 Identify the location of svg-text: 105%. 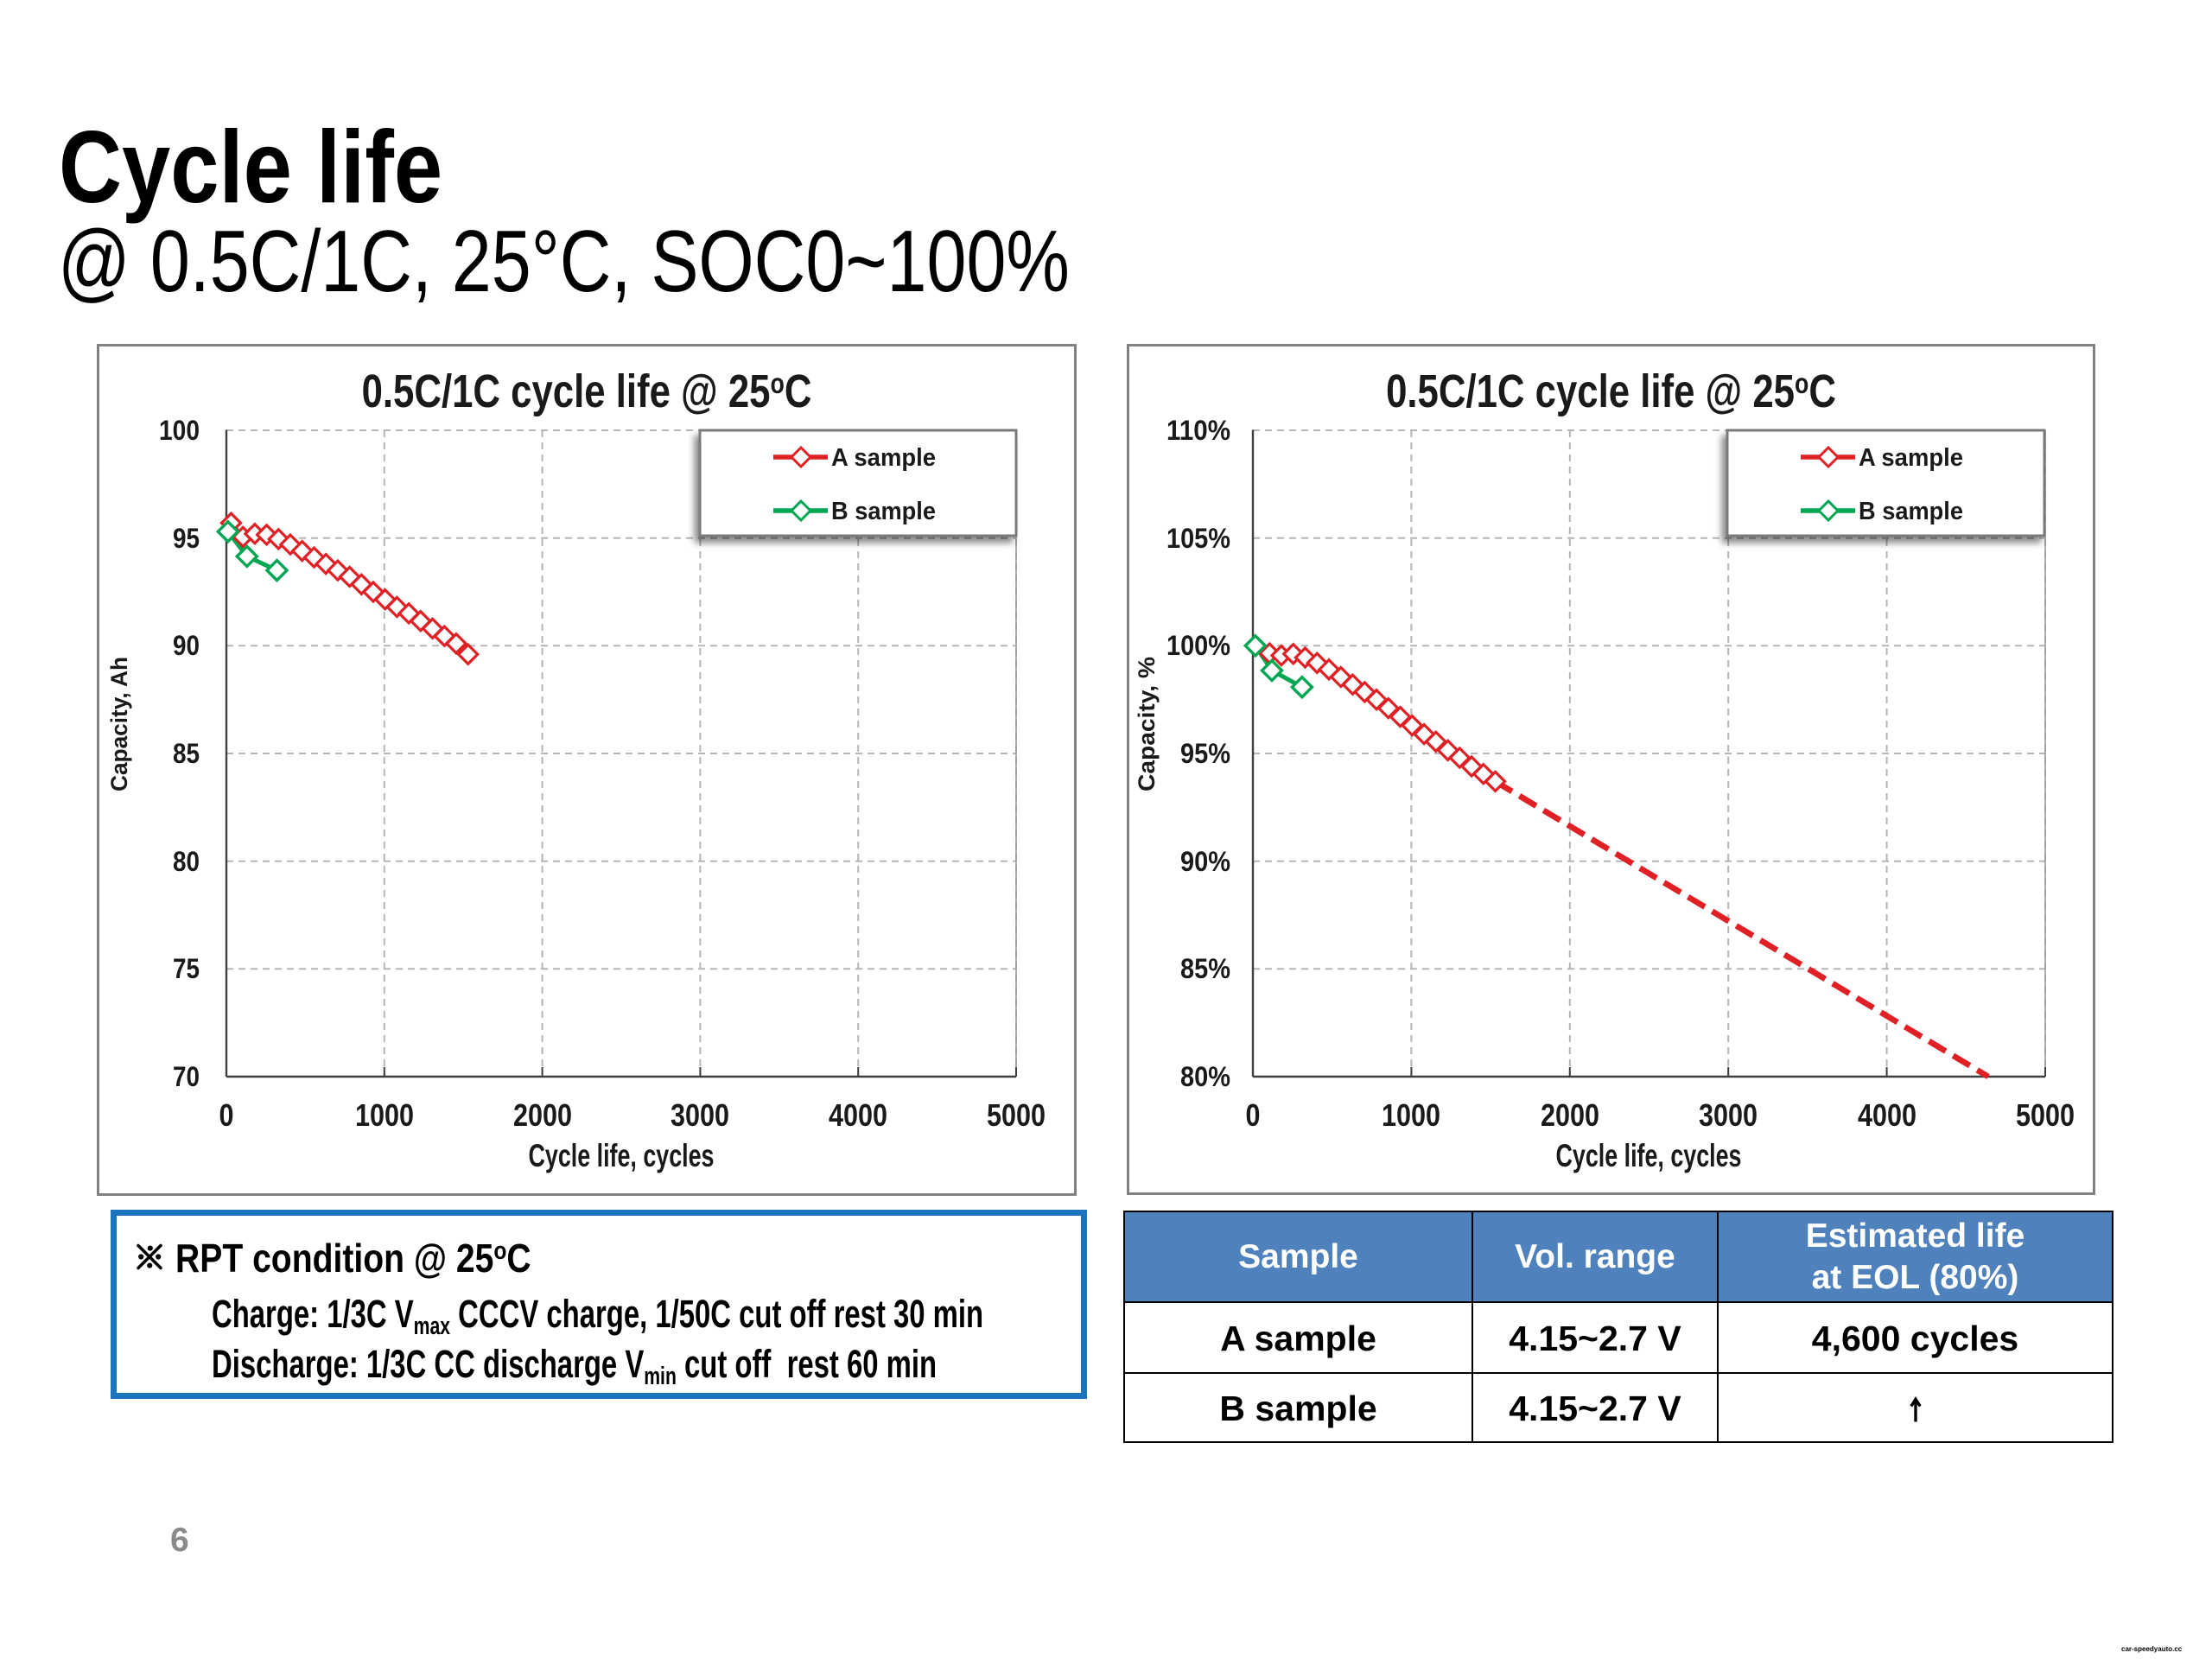
(1198, 538).